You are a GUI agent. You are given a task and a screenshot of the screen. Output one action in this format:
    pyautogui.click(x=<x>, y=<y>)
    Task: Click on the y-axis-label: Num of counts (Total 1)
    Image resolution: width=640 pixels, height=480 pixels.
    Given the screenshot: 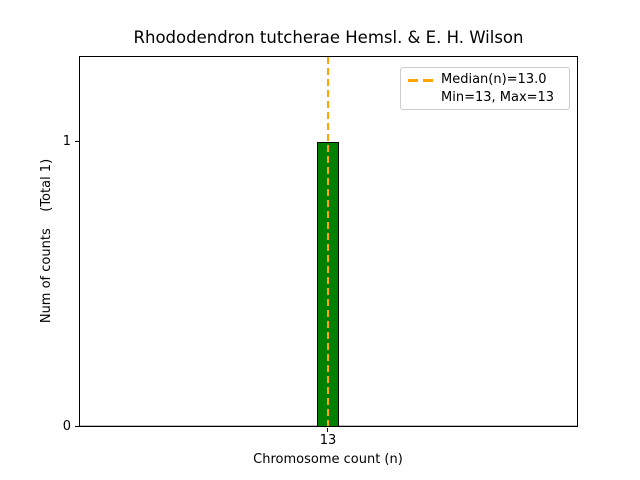 What is the action you would take?
    pyautogui.click(x=46, y=241)
    